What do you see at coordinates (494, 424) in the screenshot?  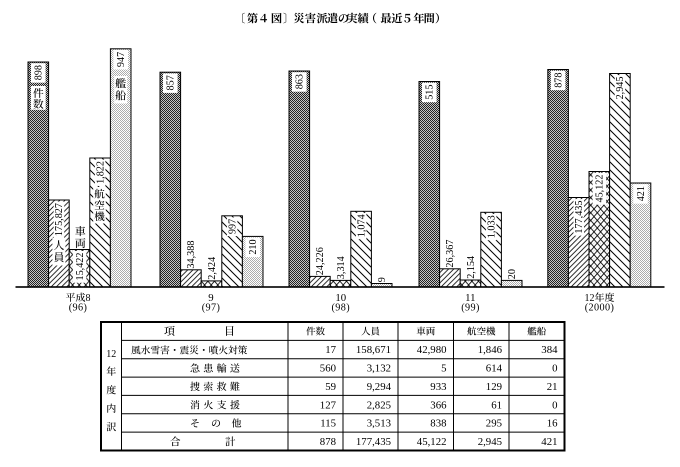 I see `svg-text: 295` at bounding box center [494, 424].